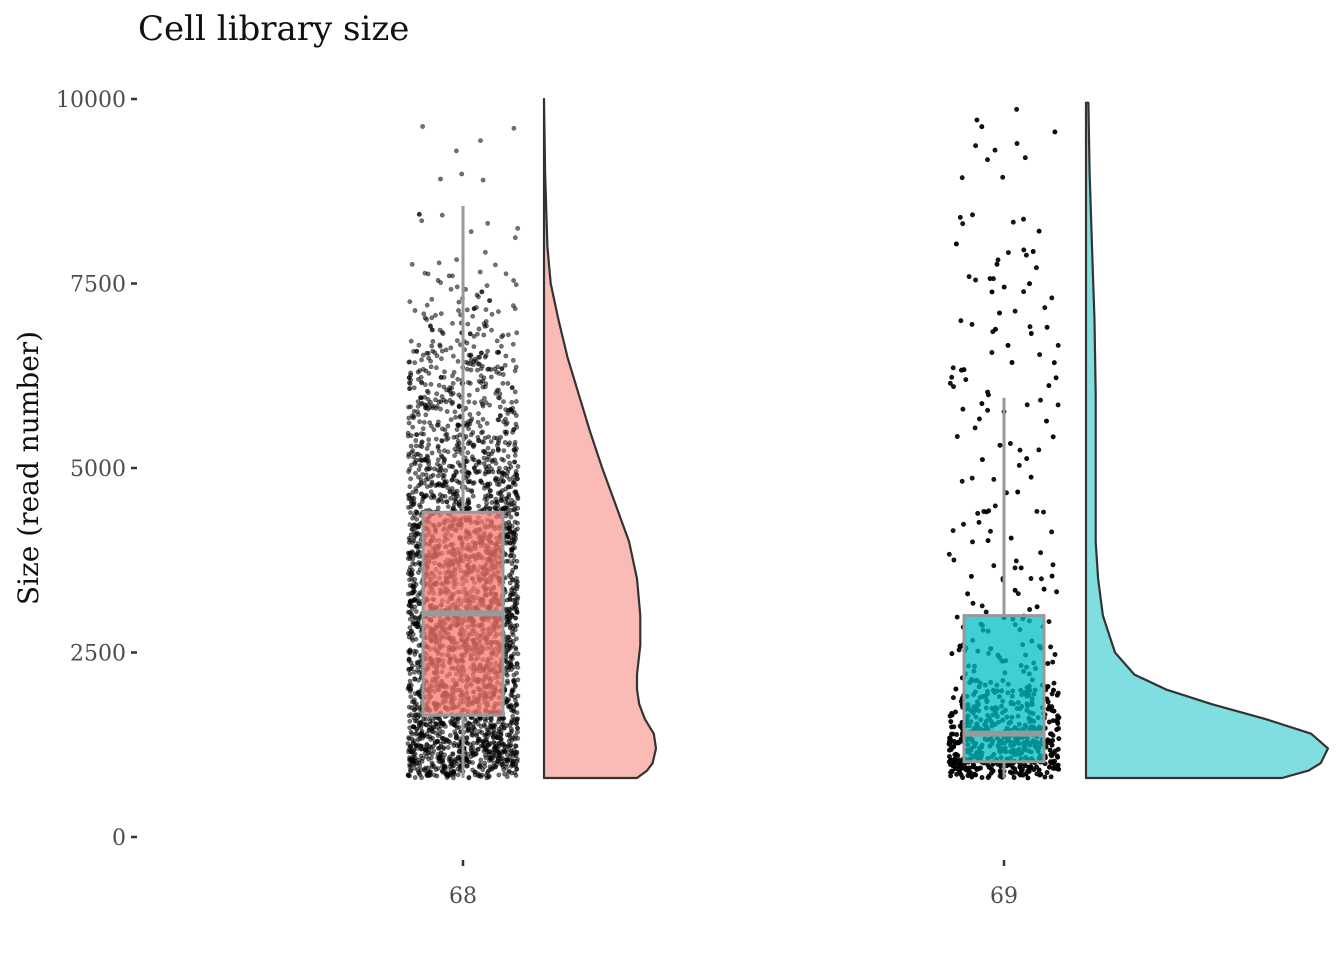 The width and height of the screenshot is (1344, 965). Describe the element at coordinates (1004, 896) in the screenshot. I see `x-tick-label: 69` at that location.